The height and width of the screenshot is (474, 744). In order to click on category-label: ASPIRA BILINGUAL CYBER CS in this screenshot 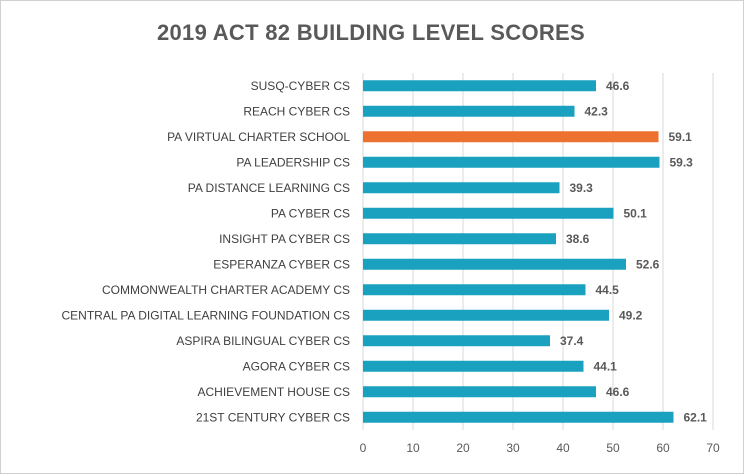, I will do `click(263, 341)`.